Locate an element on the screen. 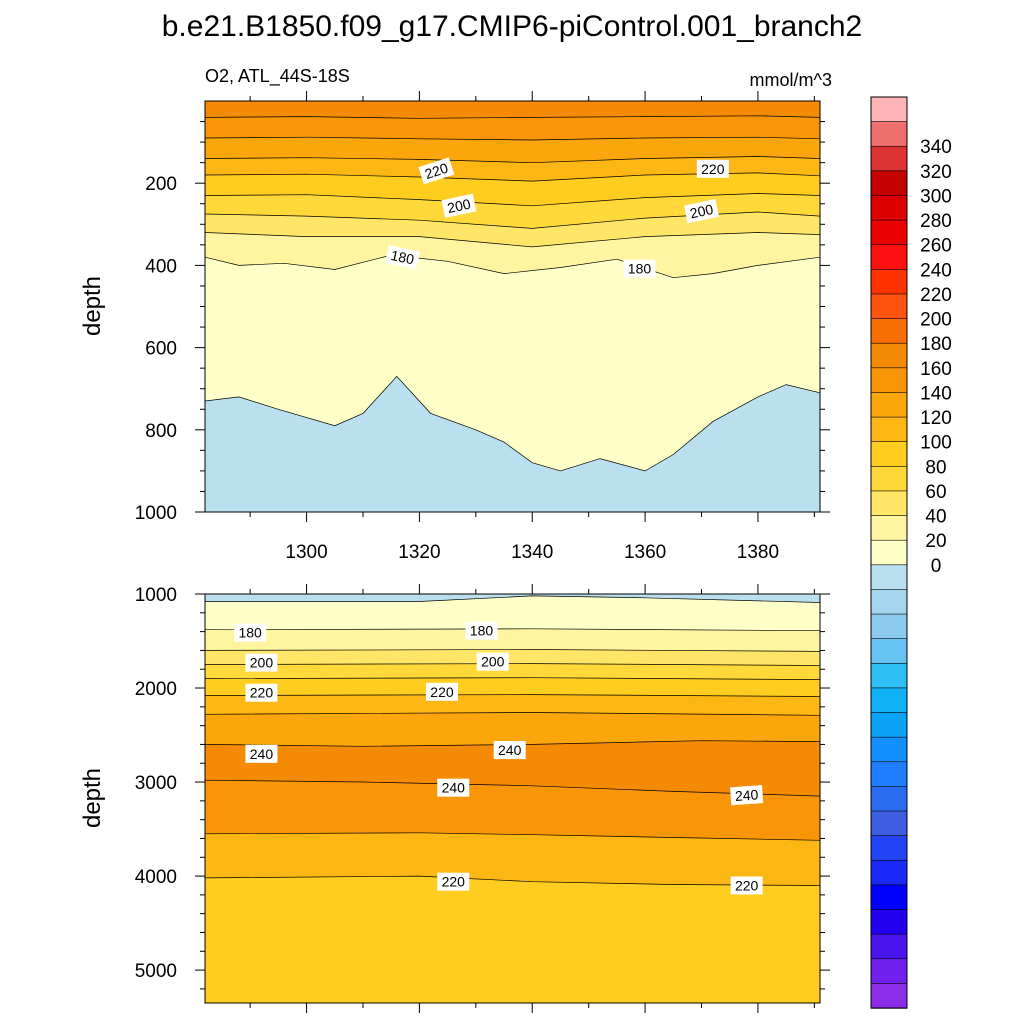 This screenshot has height=1024, width=1024. upper-y-axis-title: depth is located at coordinates (92, 306).